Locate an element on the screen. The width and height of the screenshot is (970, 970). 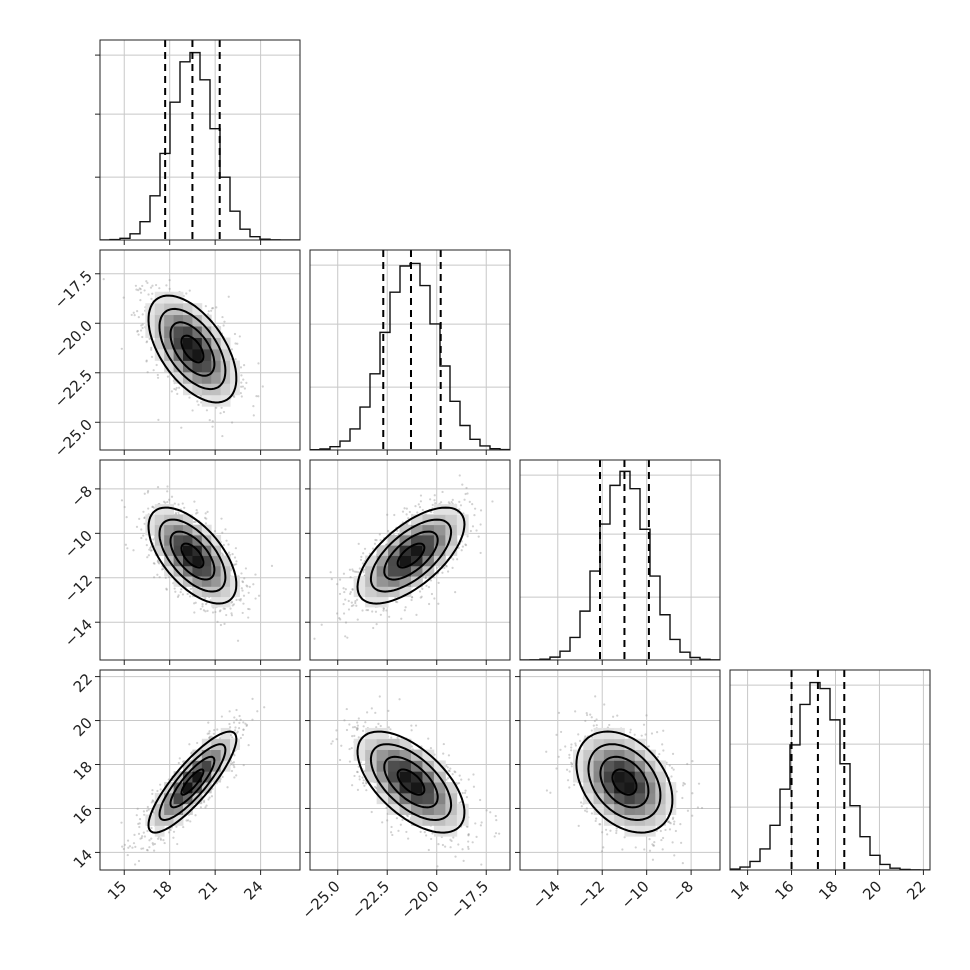
scatter-panel-1-0: −25.0−22.5−20.0−17.5 is located at coordinates (176, 355).